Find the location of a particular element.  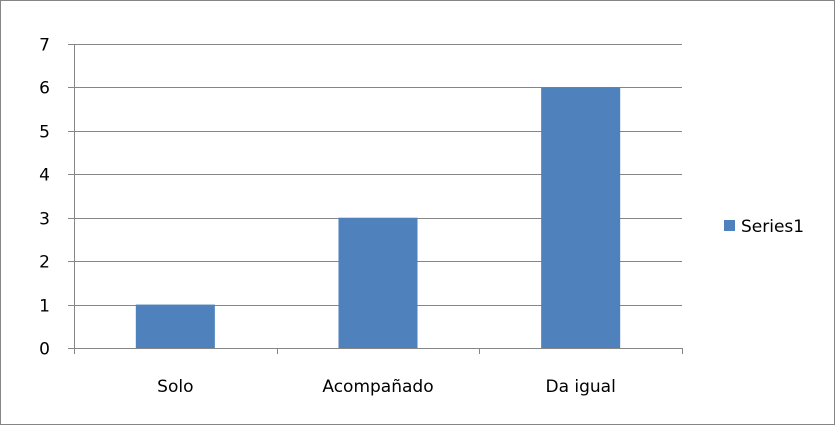

y-tick-label: 3 is located at coordinates (44, 220).